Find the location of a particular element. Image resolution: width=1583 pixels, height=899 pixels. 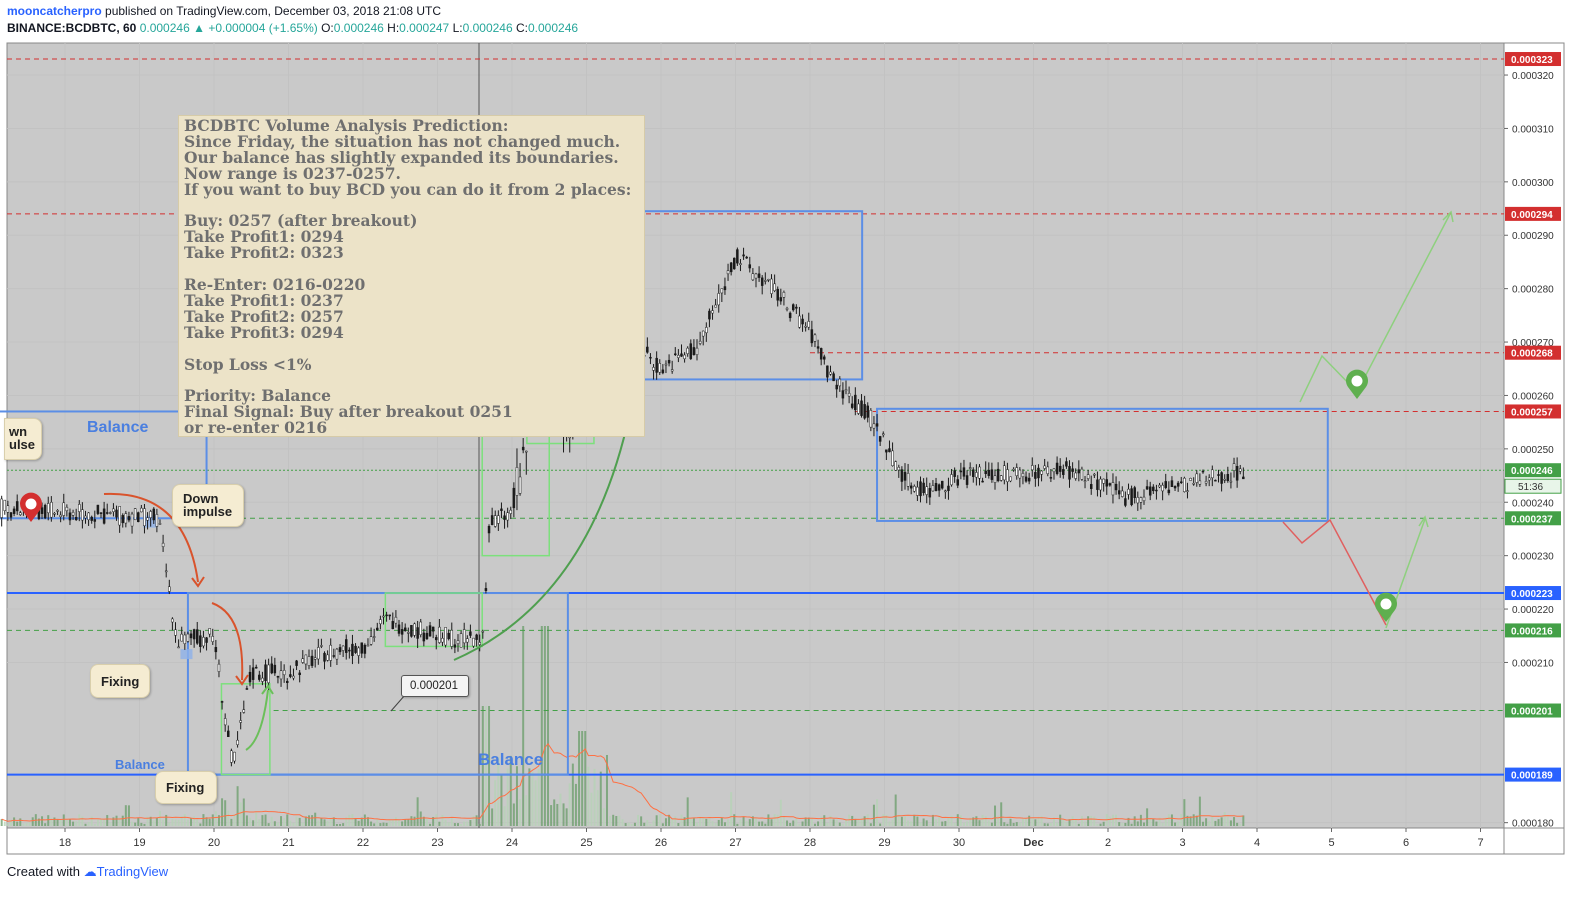

down-impulse-callout: Down impulse is located at coordinates (208, 505).